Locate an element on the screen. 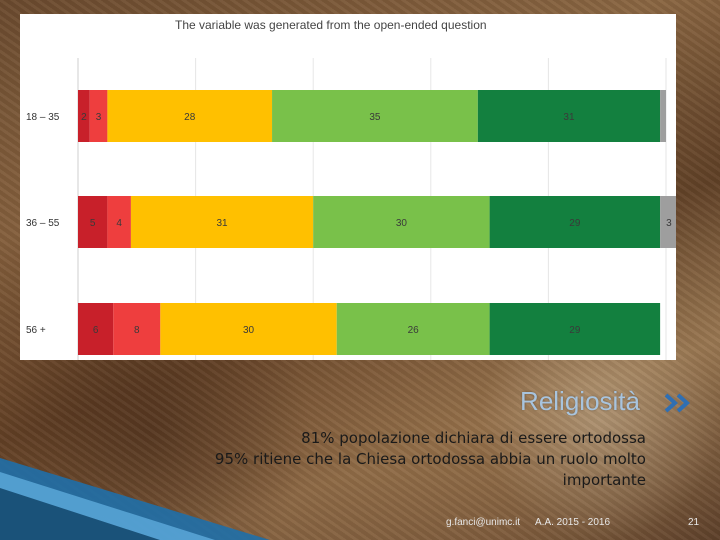 The image size is (720, 540). data-label: 6 is located at coordinates (96, 330).